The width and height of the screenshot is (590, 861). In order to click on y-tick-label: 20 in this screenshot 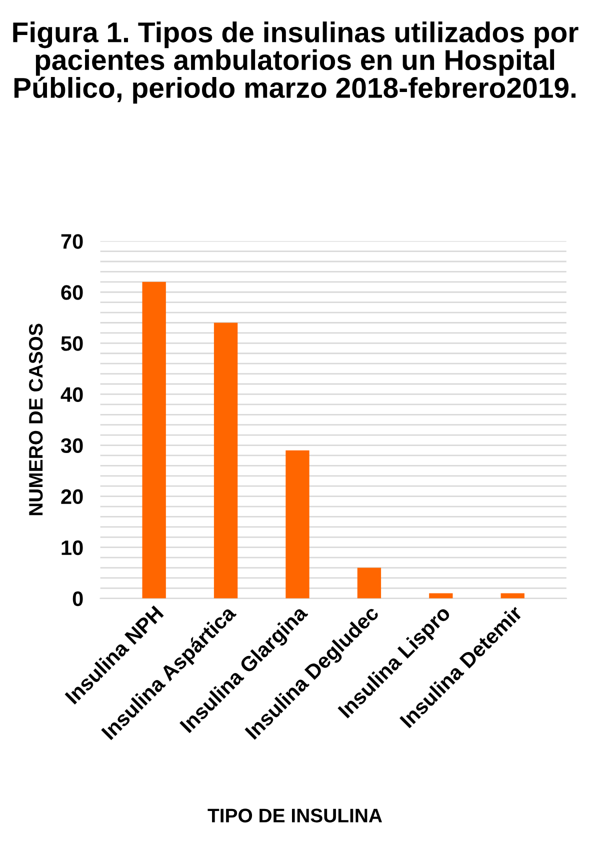, I will do `click(72, 496)`.